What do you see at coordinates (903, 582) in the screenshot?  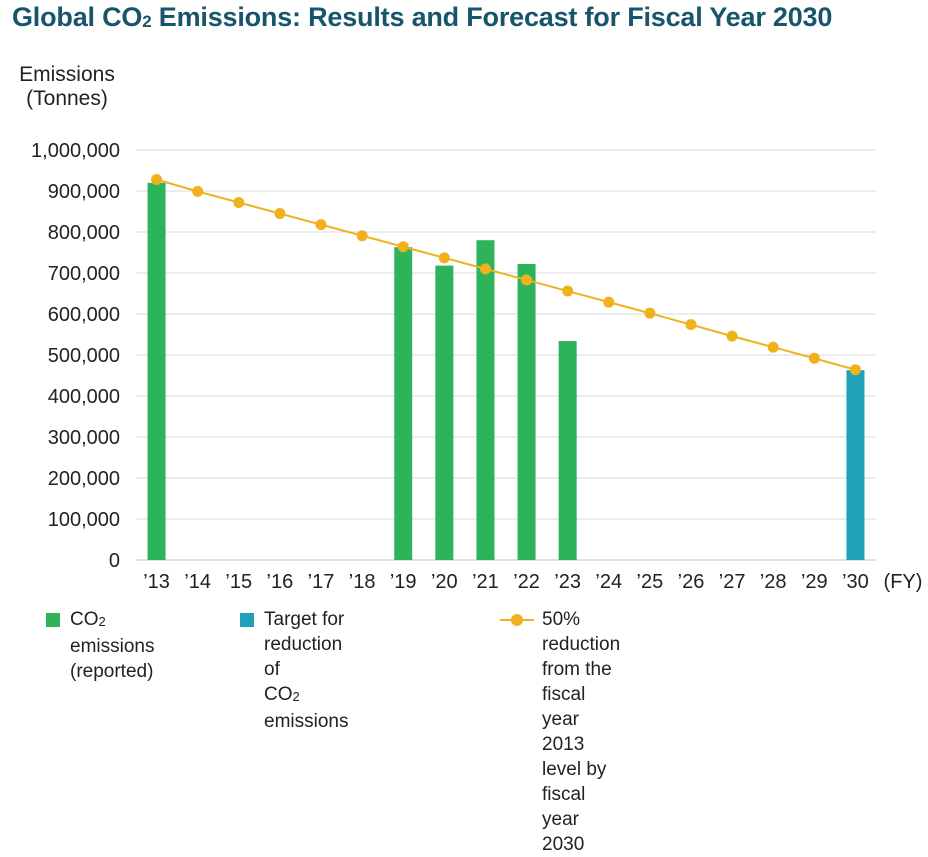 I see `x-axis-unit-label: (FY)` at bounding box center [903, 582].